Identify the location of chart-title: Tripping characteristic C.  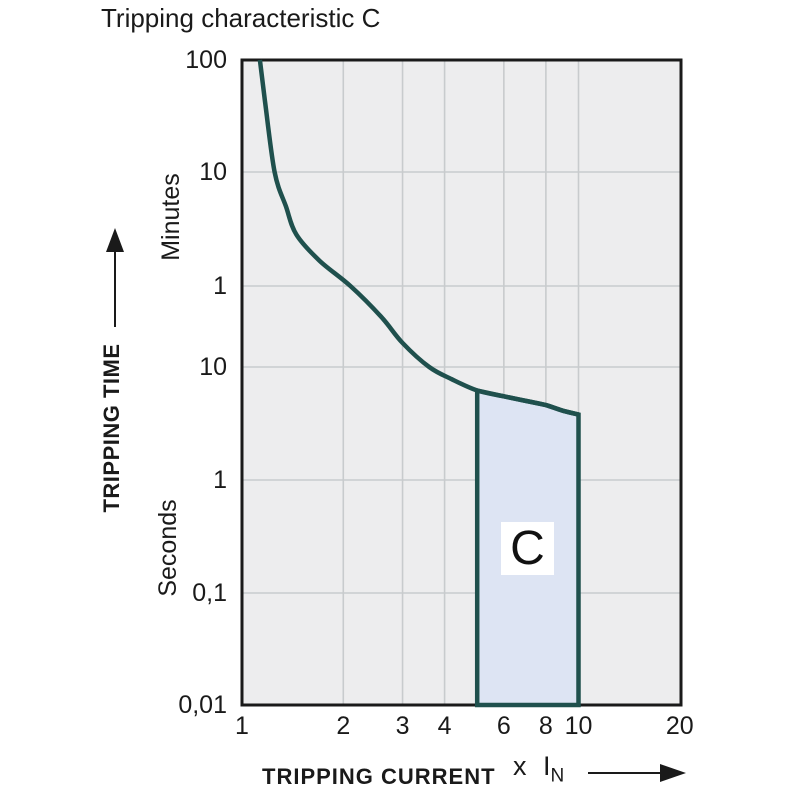
(241, 18).